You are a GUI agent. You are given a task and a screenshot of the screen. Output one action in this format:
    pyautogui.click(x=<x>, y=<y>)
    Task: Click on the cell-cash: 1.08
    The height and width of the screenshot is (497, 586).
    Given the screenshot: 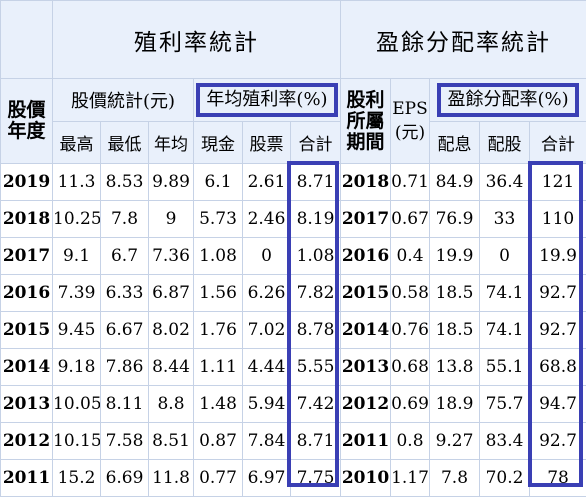 What is the action you would take?
    pyautogui.click(x=218, y=256)
    